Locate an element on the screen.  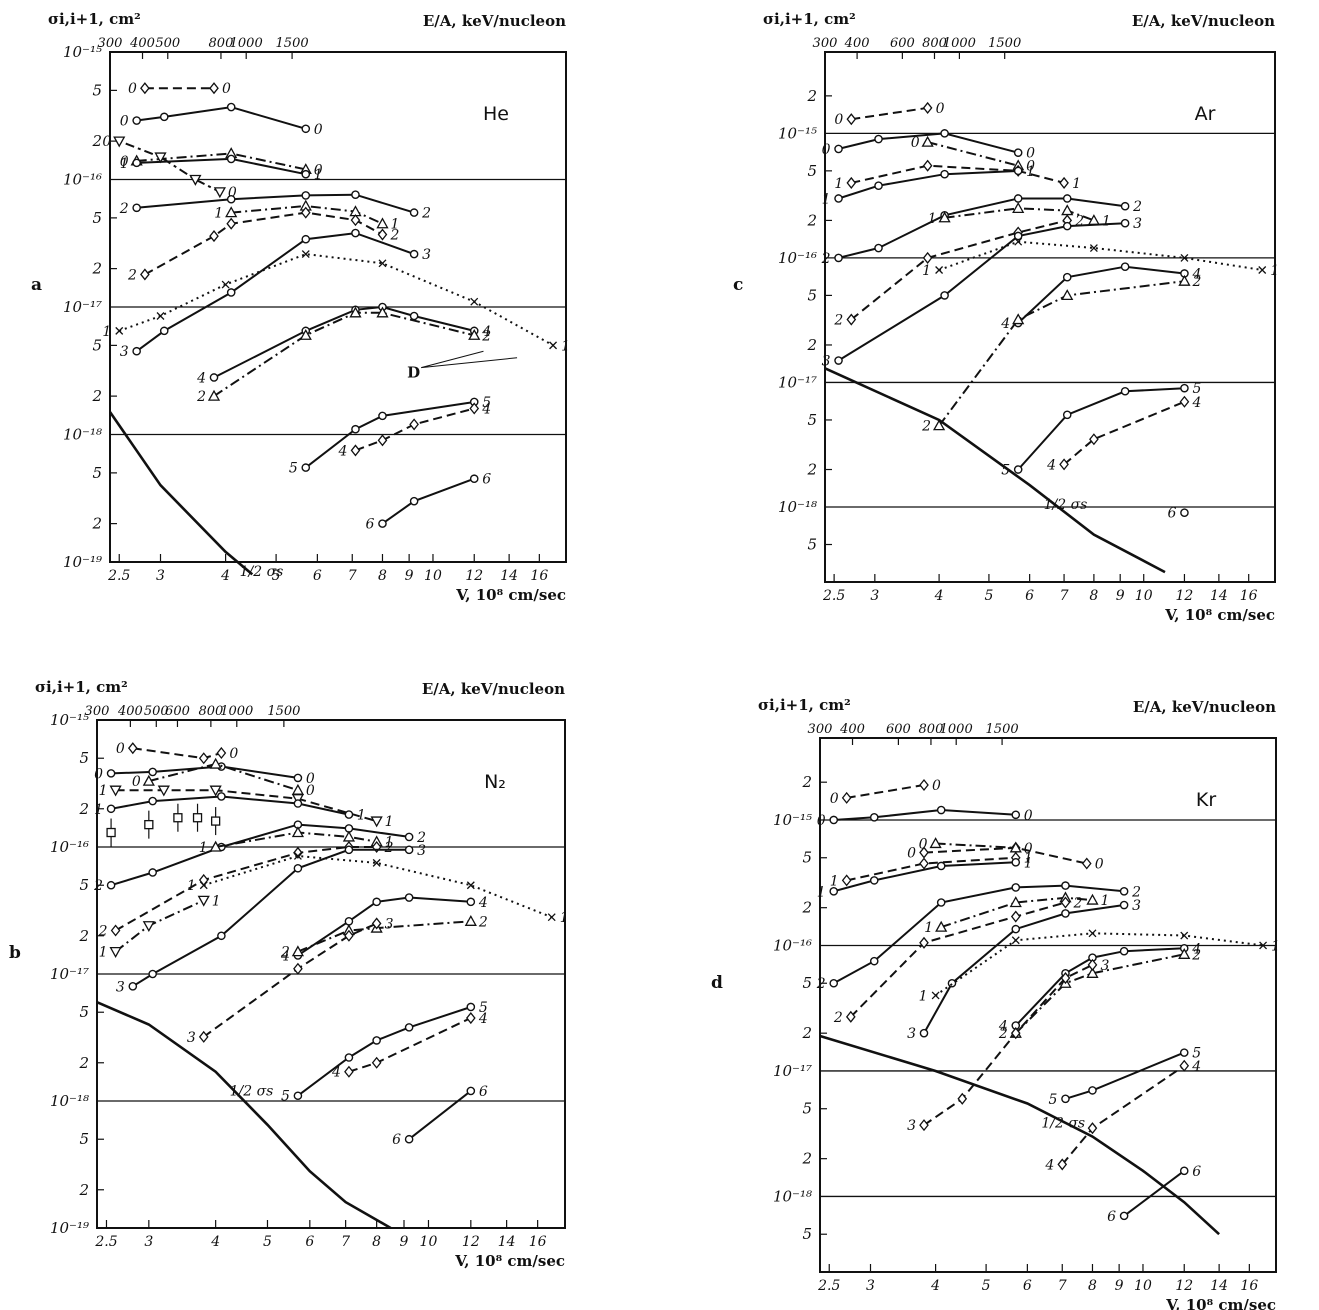
y-tick-label: 10⁻¹⁸ is located at coordinates (792, 1196).